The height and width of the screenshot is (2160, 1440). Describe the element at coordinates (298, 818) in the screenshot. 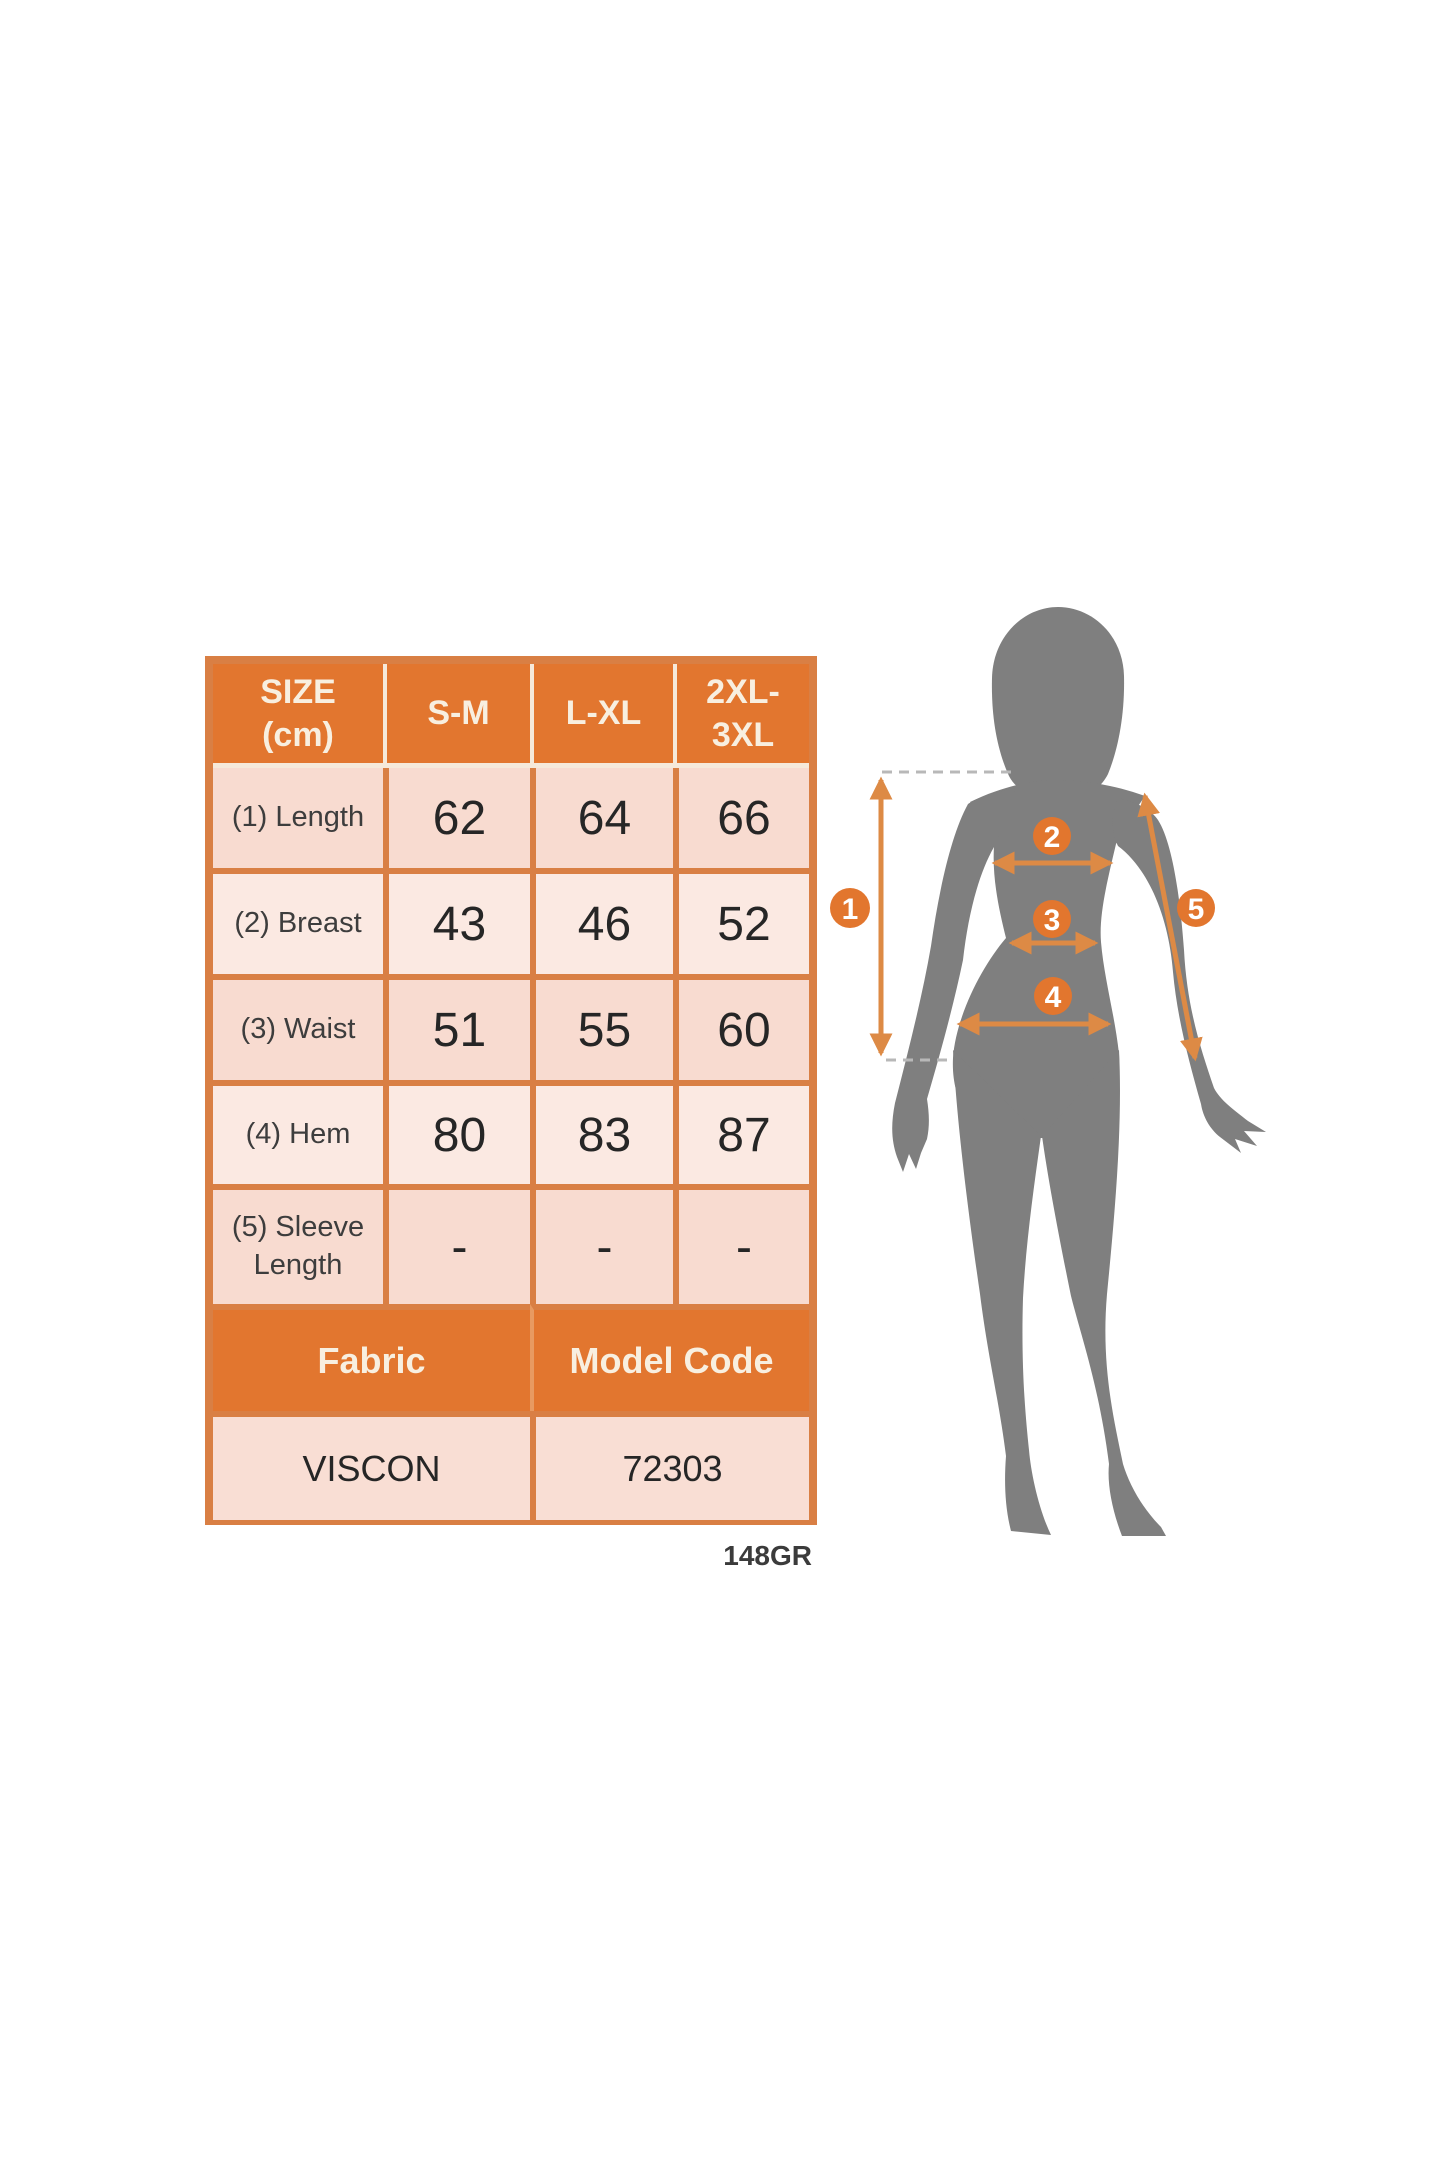

I see `row-label-length: (1) Length` at that location.